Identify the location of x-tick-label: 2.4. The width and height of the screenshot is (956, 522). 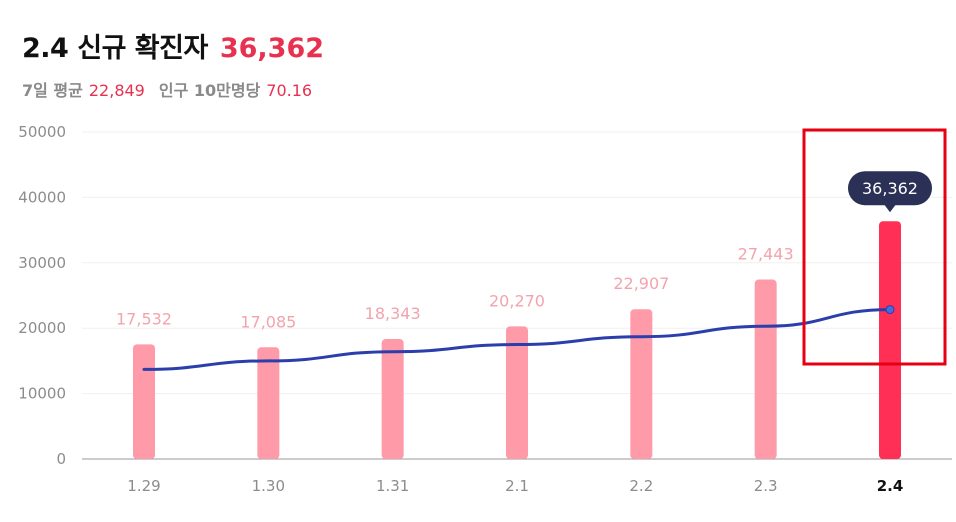
(890, 486).